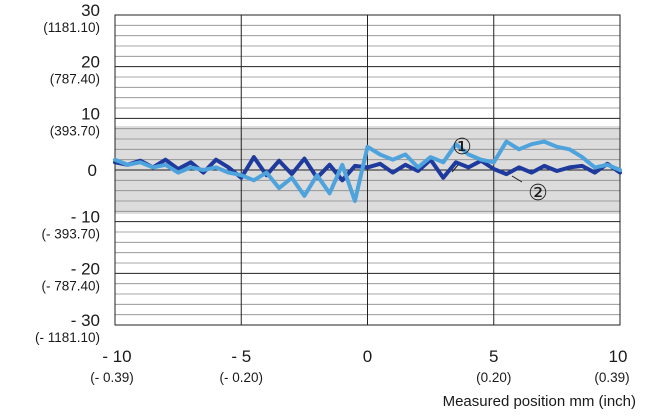 The height and width of the screenshot is (420, 645). Describe the element at coordinates (539, 401) in the screenshot. I see `x-axis-label: Measured position mm (inch)` at that location.